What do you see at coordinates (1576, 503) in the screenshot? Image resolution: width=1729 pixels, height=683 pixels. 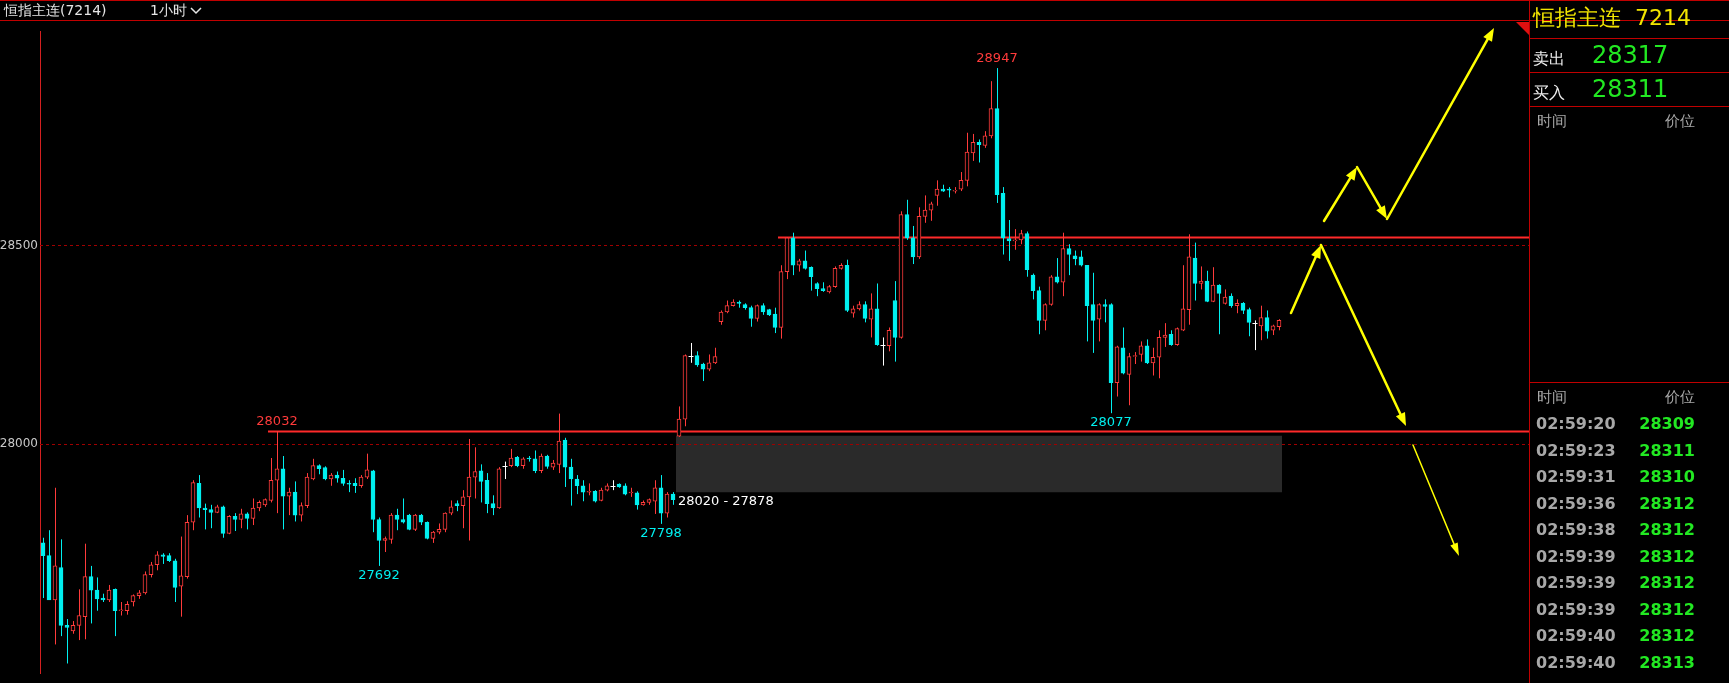 I see `category-label: 02:59:36` at bounding box center [1576, 503].